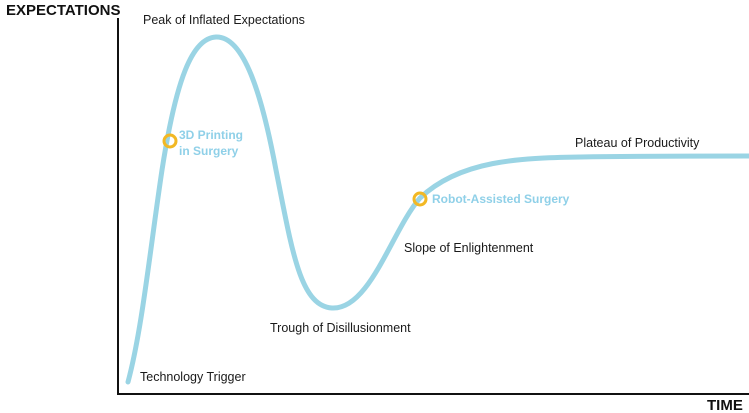 The width and height of the screenshot is (749, 413). Describe the element at coordinates (63, 10) in the screenshot. I see `y-axis-title: EXPECTATIONS` at that location.